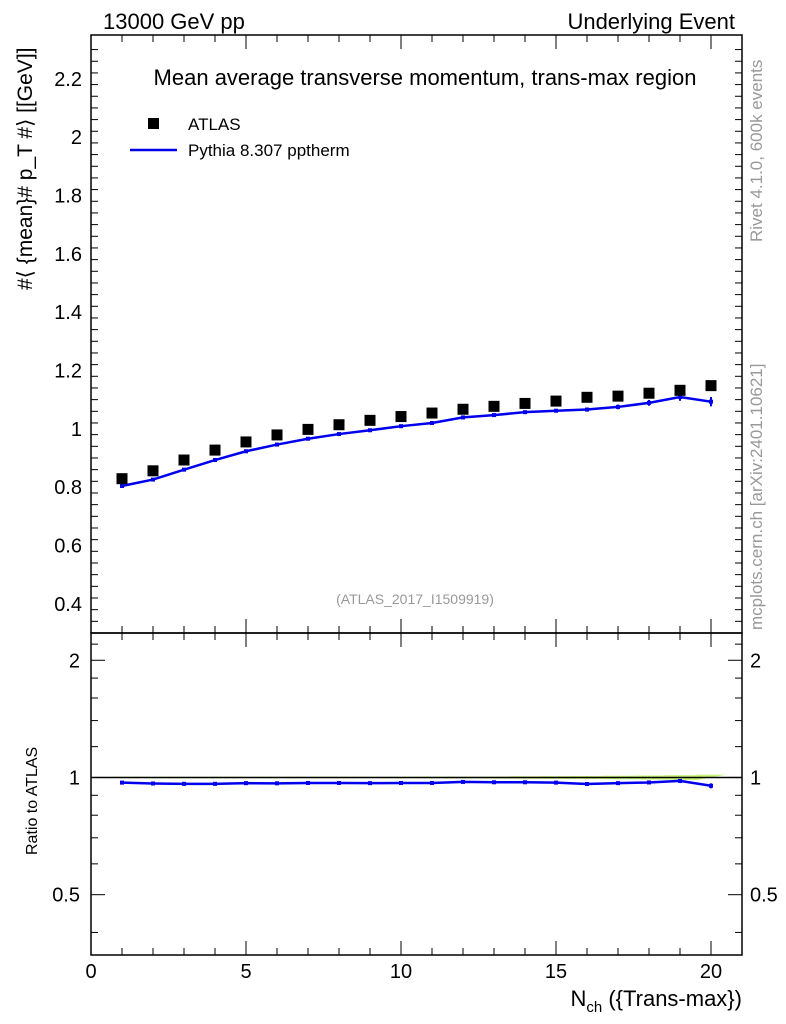 The image size is (786, 1024). What do you see at coordinates (90, 972) in the screenshot?
I see `x-tick-label: 0` at bounding box center [90, 972].